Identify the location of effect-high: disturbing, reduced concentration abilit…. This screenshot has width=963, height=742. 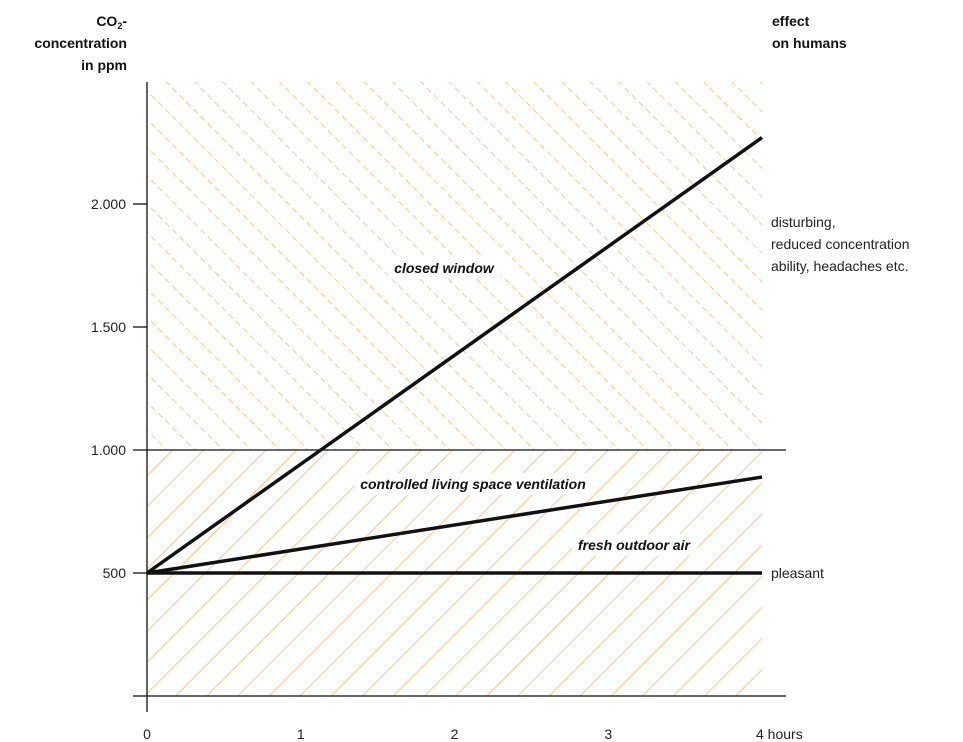
(840, 244).